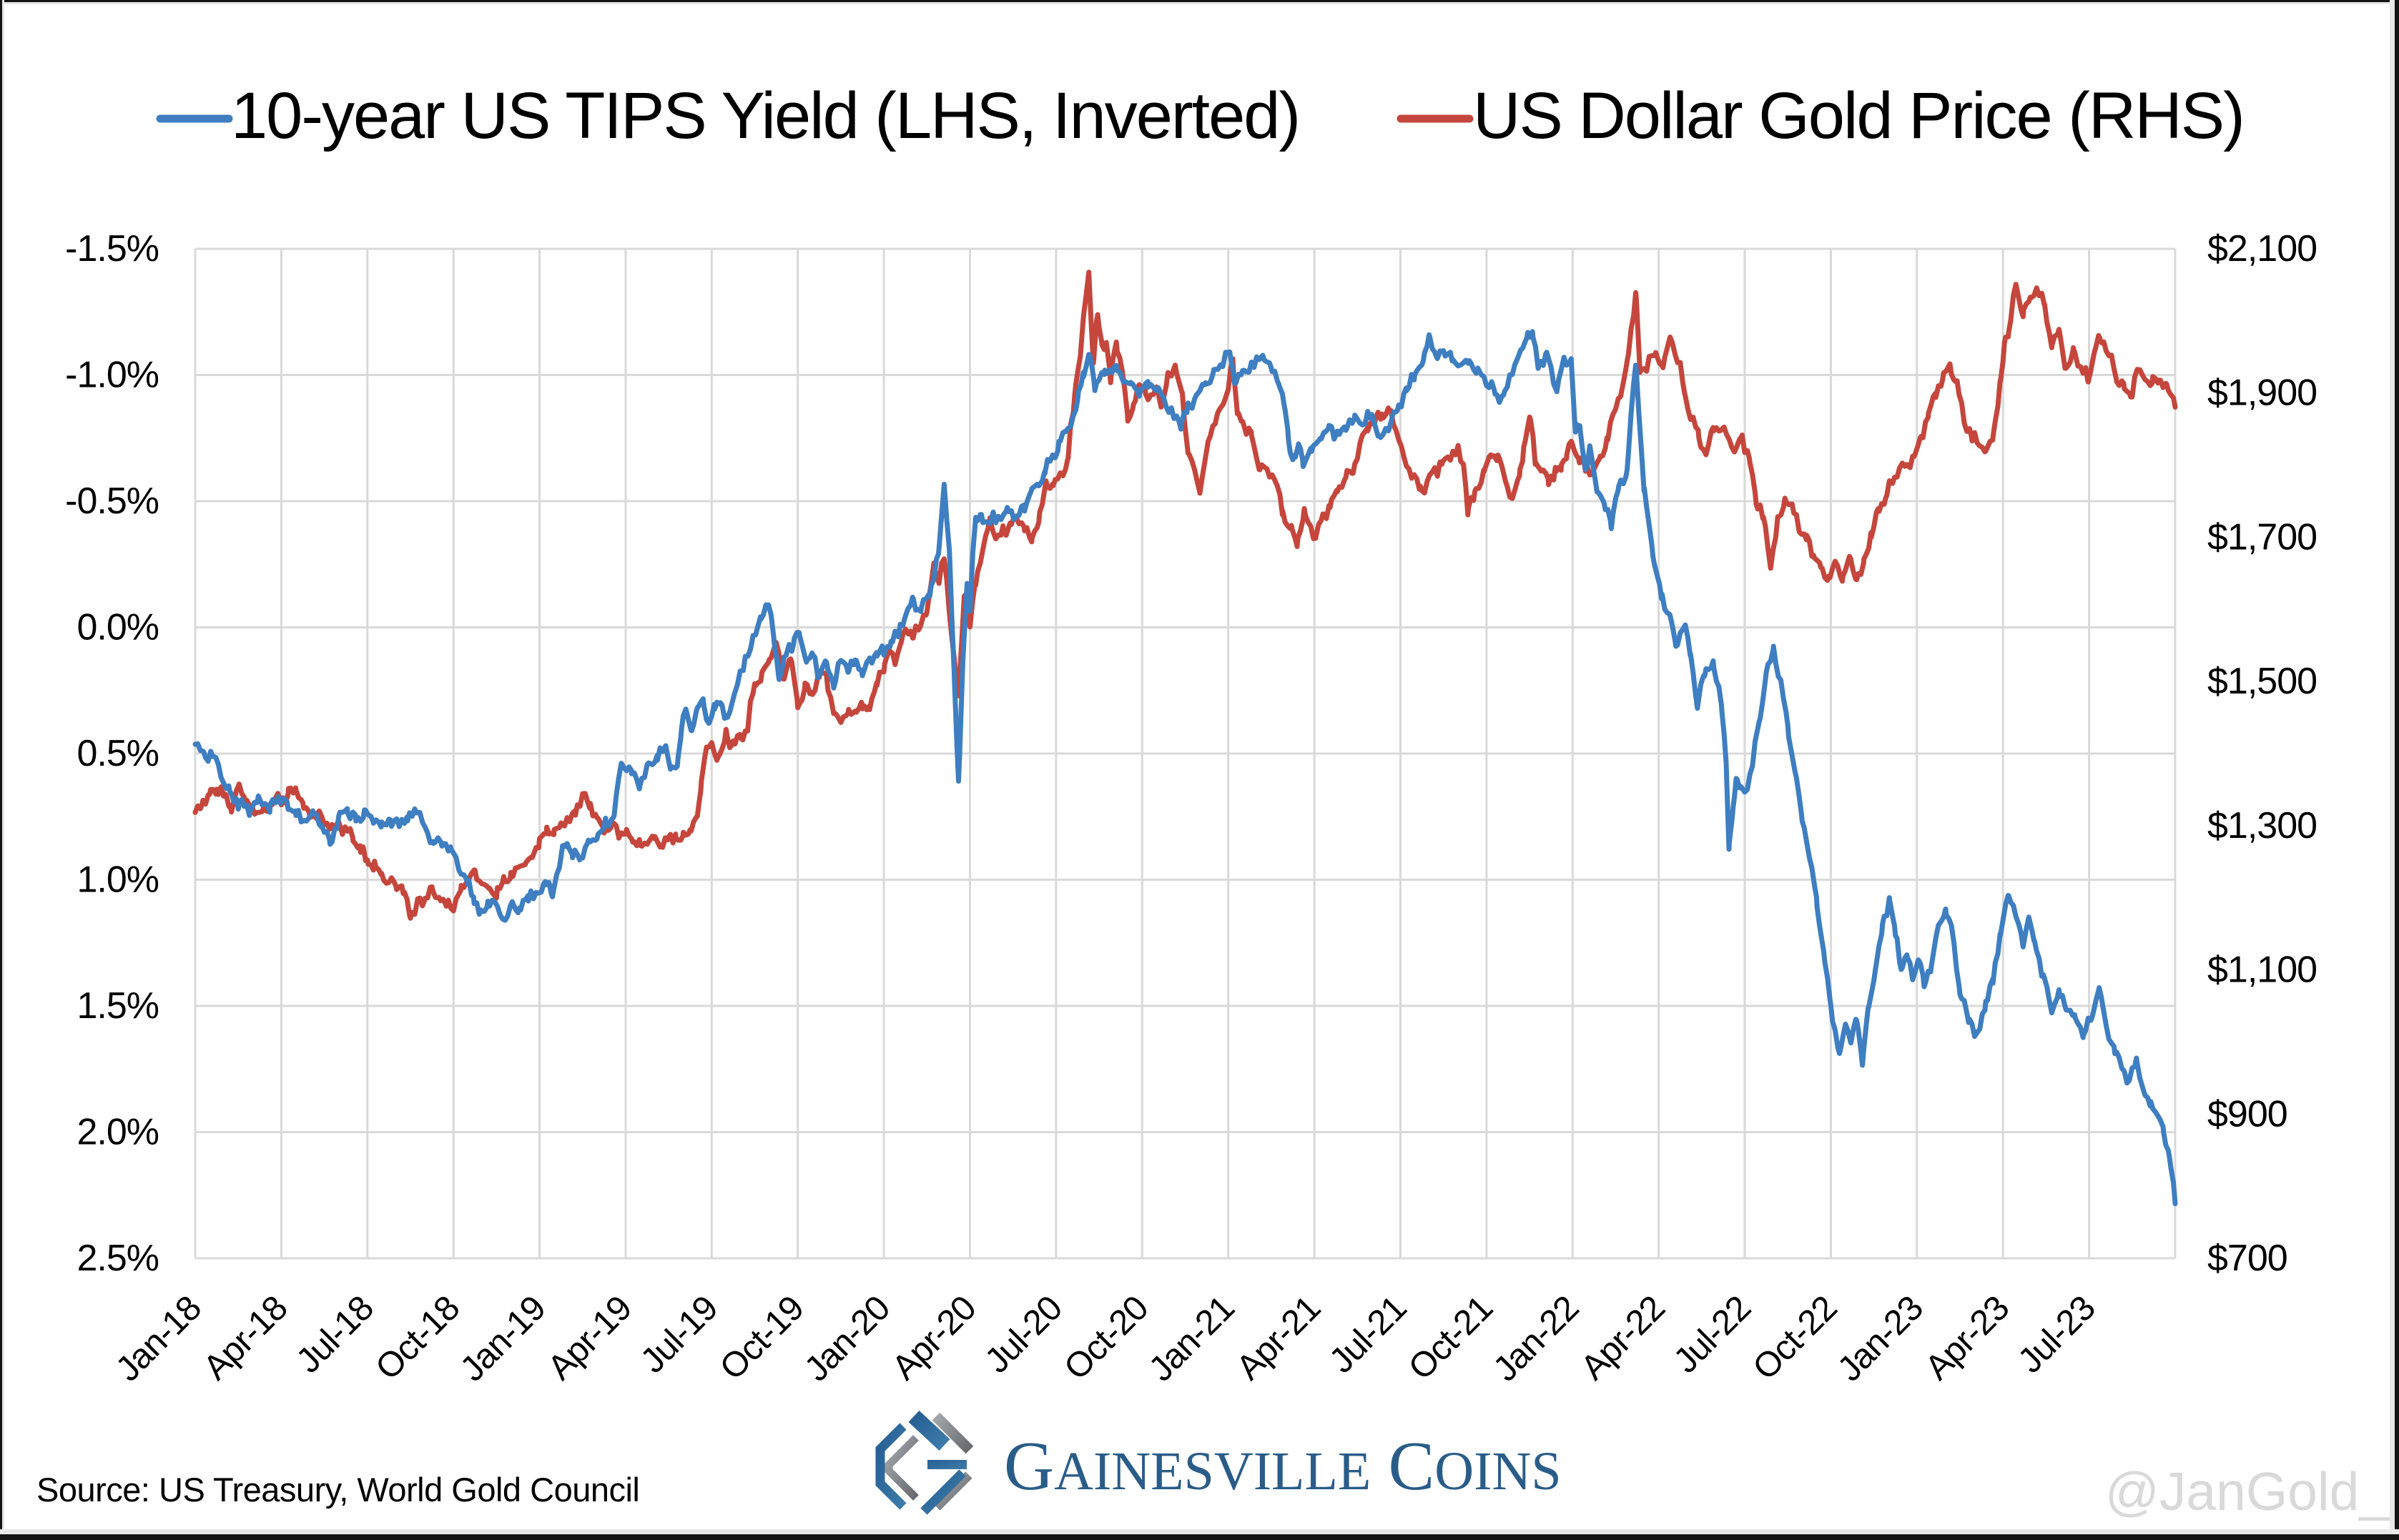  I want to click on svg-text: -1.5%, so click(112, 249).